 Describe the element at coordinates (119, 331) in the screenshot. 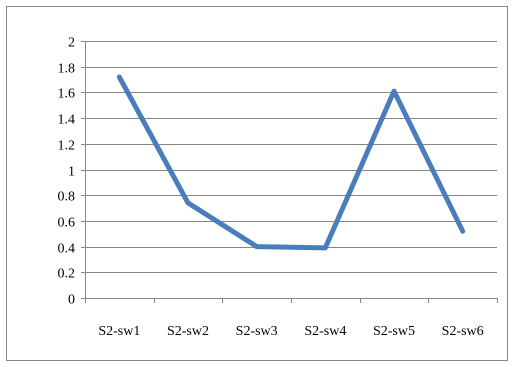

I see `x-tick-label: S2-sw1` at that location.